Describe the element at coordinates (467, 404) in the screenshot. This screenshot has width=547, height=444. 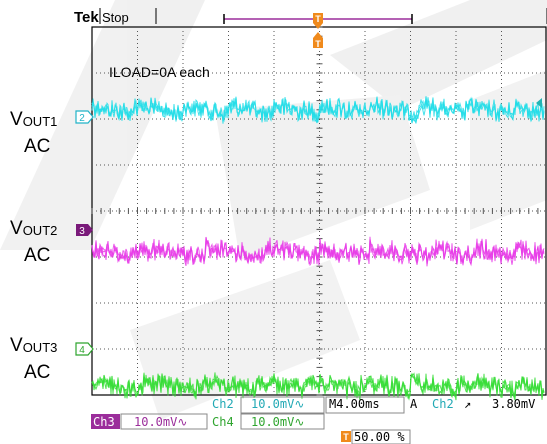
I see `trig-slope: ↗` at that location.